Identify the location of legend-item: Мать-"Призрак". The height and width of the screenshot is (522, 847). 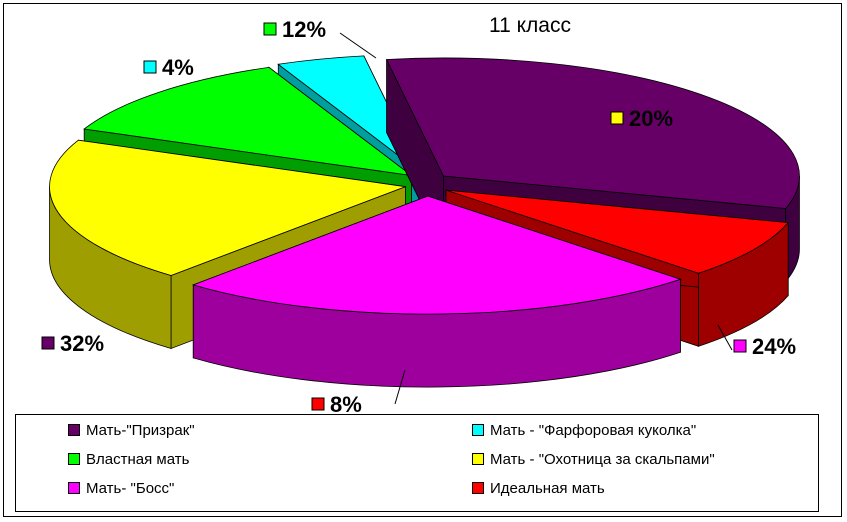
(131, 431).